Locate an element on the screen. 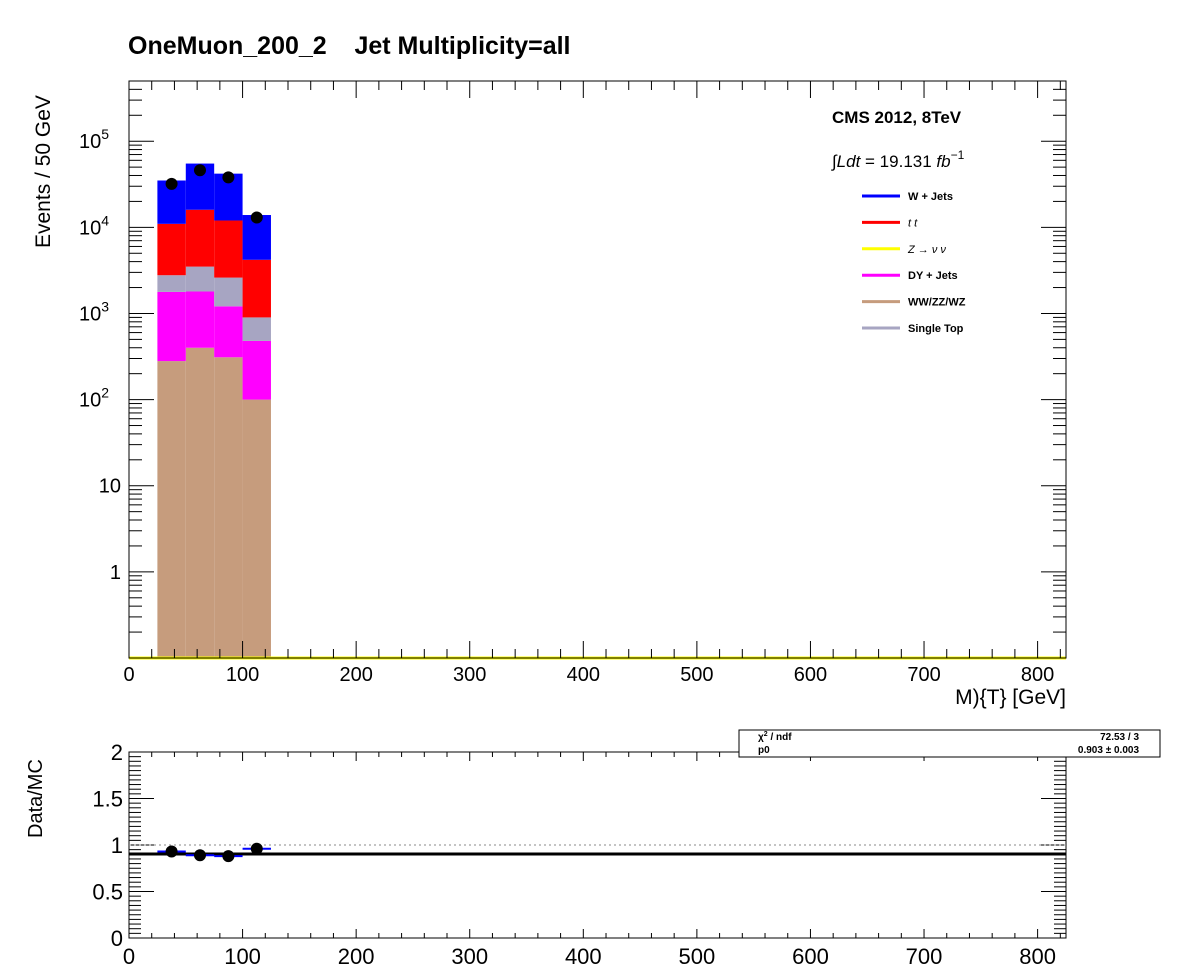 The width and height of the screenshot is (1196, 972). top-x-tick-label-300: 300 is located at coordinates (469, 675).